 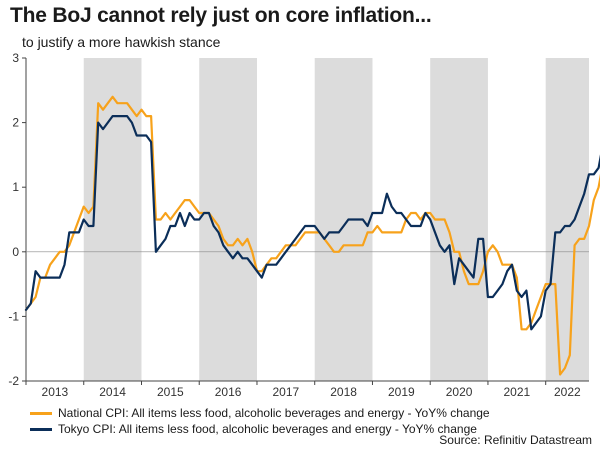 I want to click on y-tick-label-1: 1, so click(x=15, y=187).